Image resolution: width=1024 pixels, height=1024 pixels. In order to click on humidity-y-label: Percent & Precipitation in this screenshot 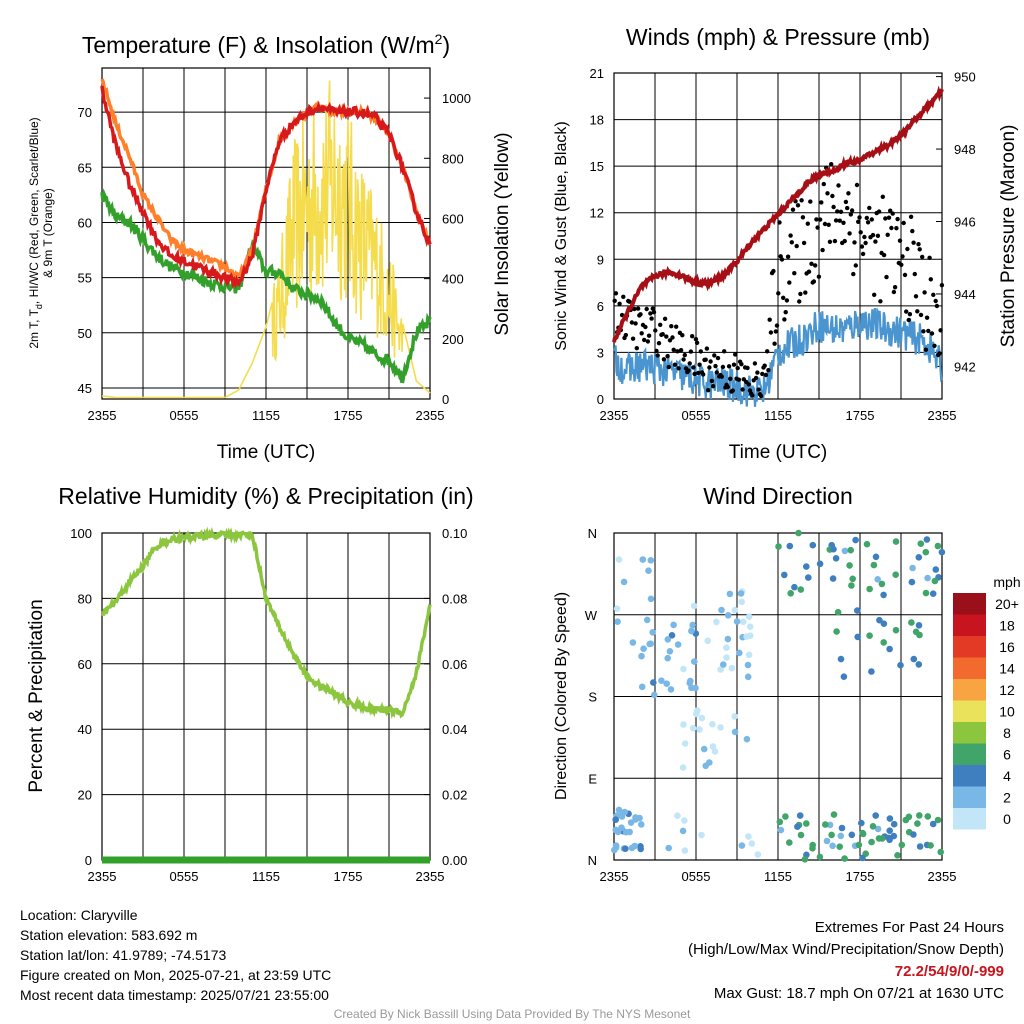, I will do `click(36, 695)`.